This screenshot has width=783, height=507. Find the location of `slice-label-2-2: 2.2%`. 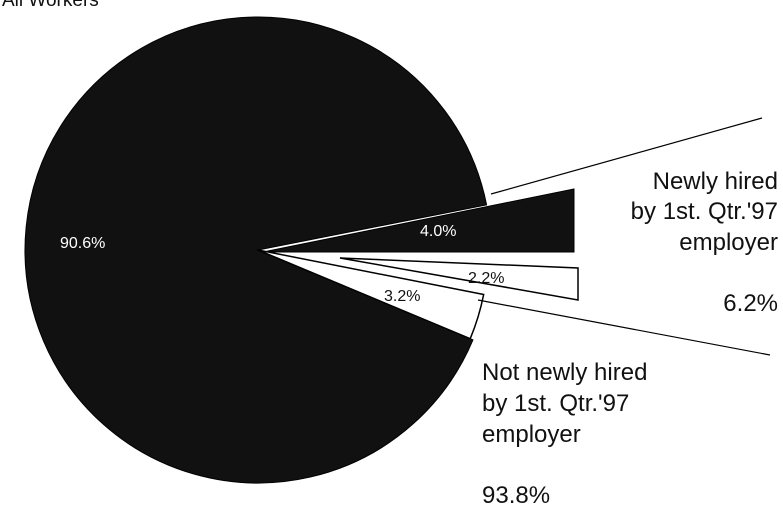

slice-label-2-2: 2.2% is located at coordinates (486, 278).